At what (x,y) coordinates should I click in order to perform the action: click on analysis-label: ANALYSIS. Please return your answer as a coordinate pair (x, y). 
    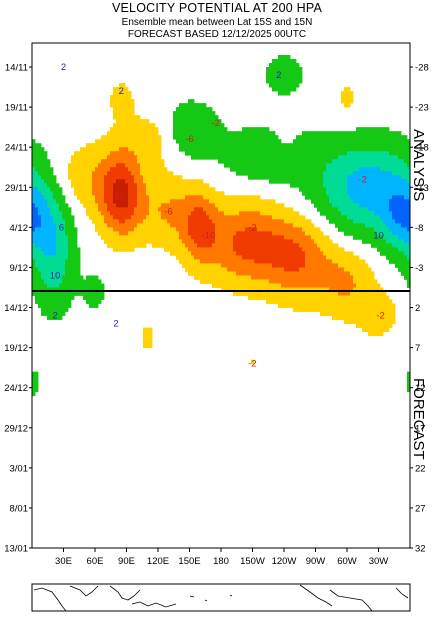
    Looking at the image, I should click on (418, 165).